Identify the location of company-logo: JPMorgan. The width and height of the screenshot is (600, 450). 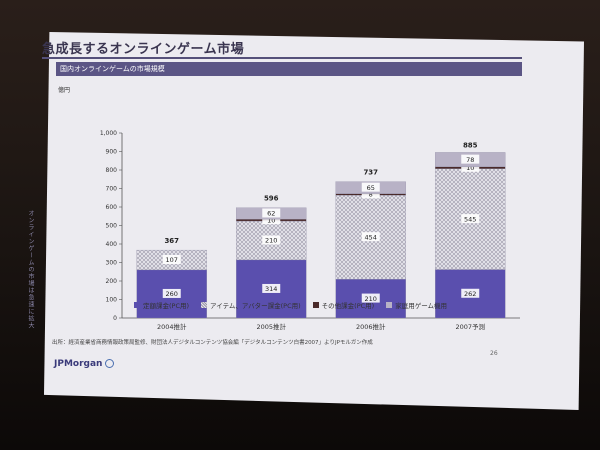
(84, 364).